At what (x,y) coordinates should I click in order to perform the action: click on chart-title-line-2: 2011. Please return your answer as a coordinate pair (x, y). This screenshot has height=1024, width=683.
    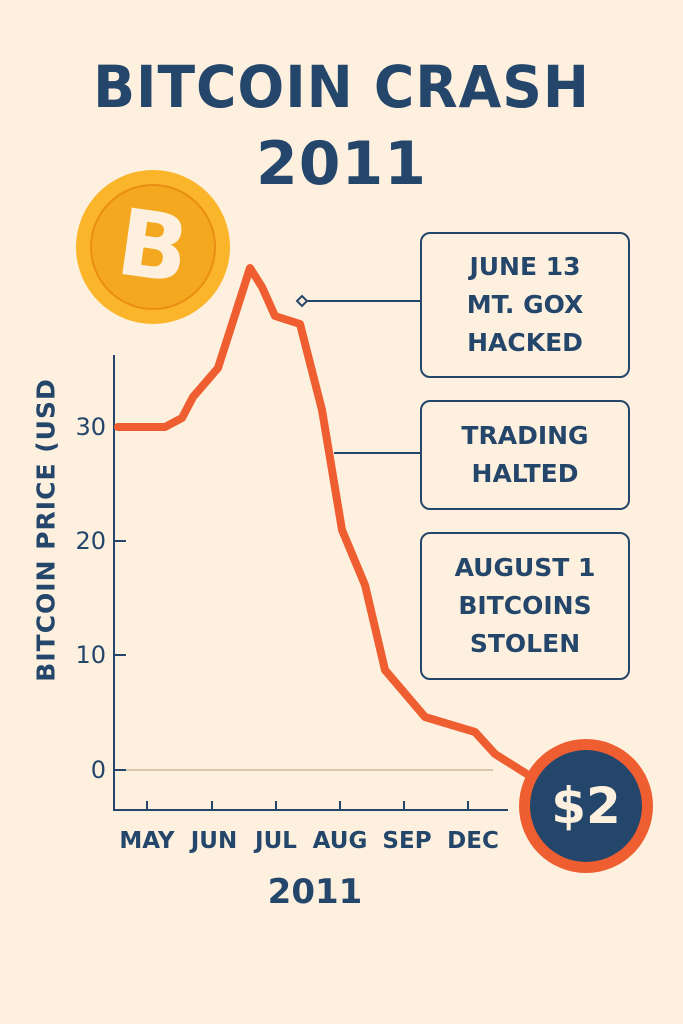
    Looking at the image, I should click on (341, 164).